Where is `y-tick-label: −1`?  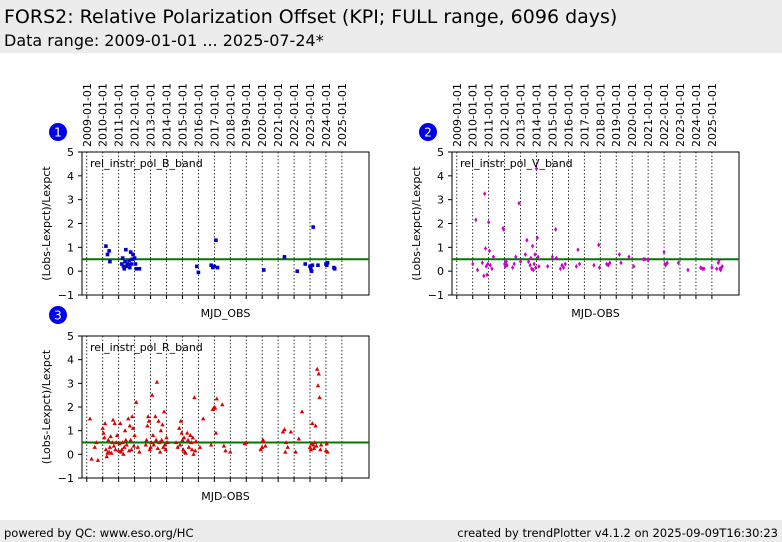
y-tick-label: −1 is located at coordinates (66, 295).